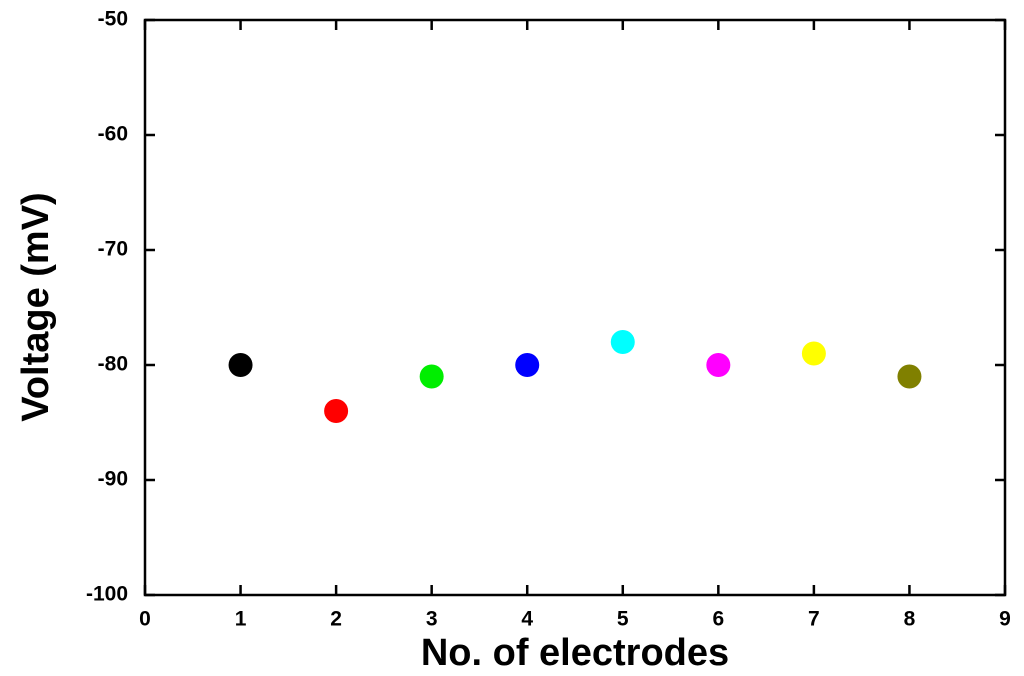 The image size is (1024, 676). Describe the element at coordinates (113, 364) in the screenshot. I see `y-tick-label: -80` at that location.